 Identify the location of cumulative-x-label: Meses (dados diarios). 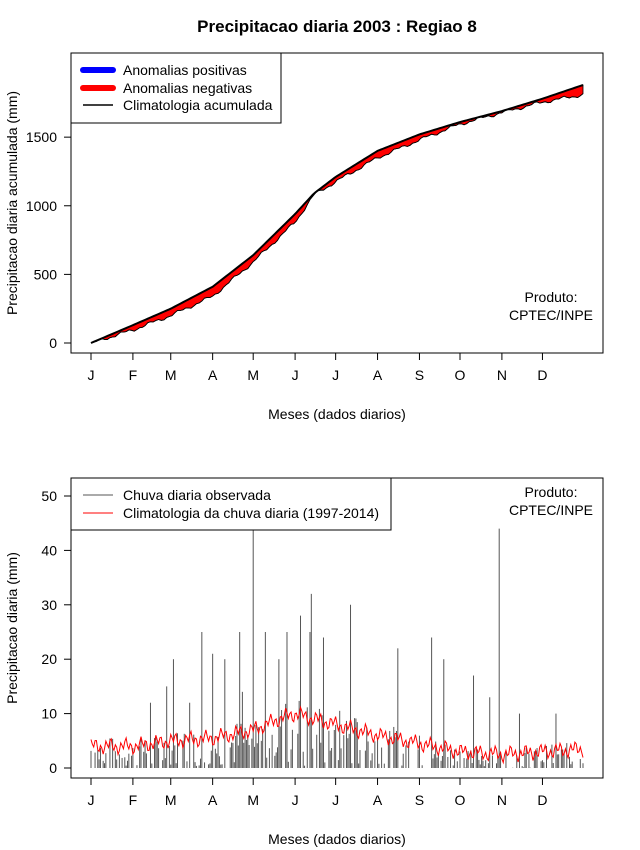
(337, 414).